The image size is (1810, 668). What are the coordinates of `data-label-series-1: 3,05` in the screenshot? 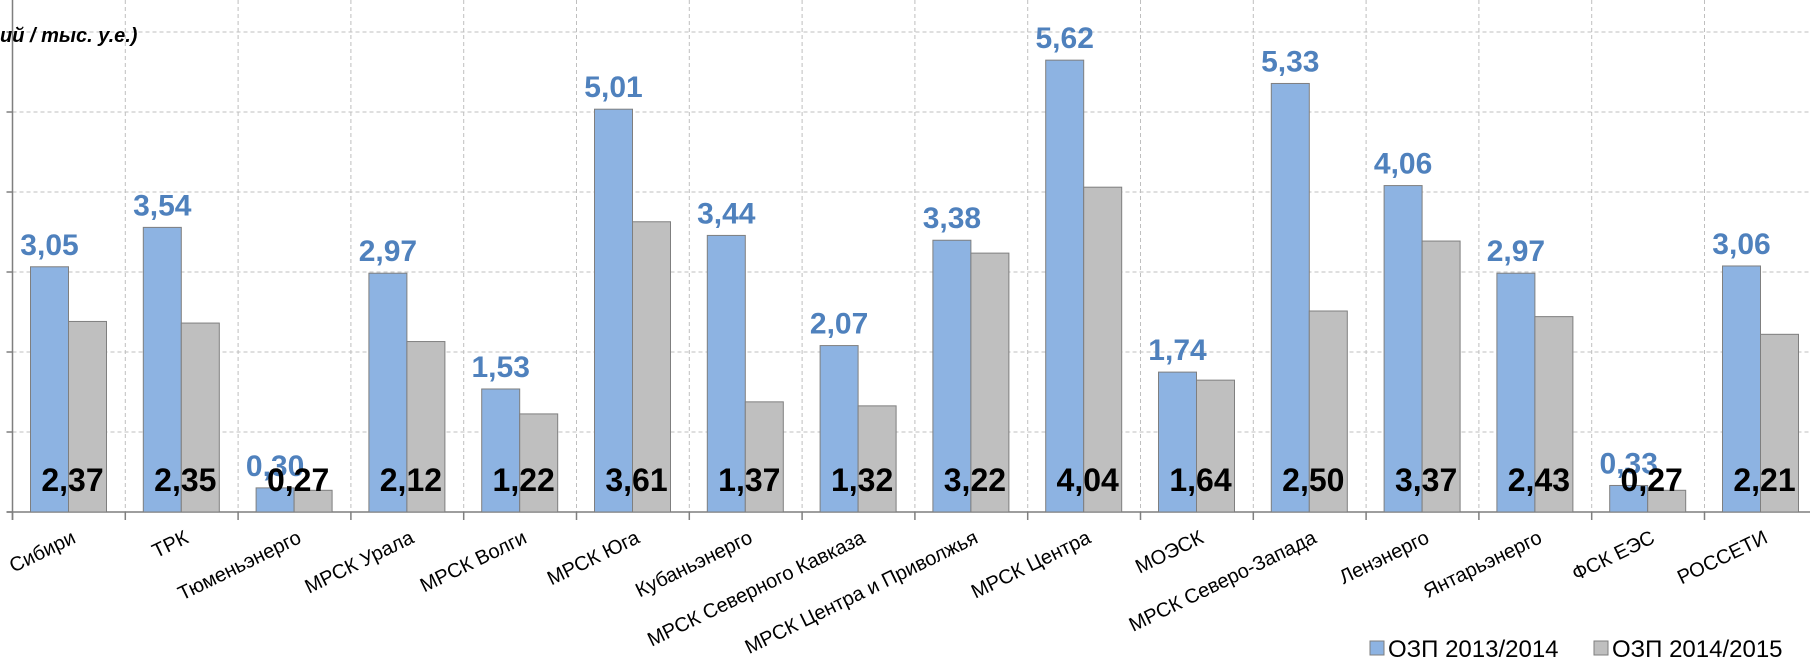 It's located at (49, 245).